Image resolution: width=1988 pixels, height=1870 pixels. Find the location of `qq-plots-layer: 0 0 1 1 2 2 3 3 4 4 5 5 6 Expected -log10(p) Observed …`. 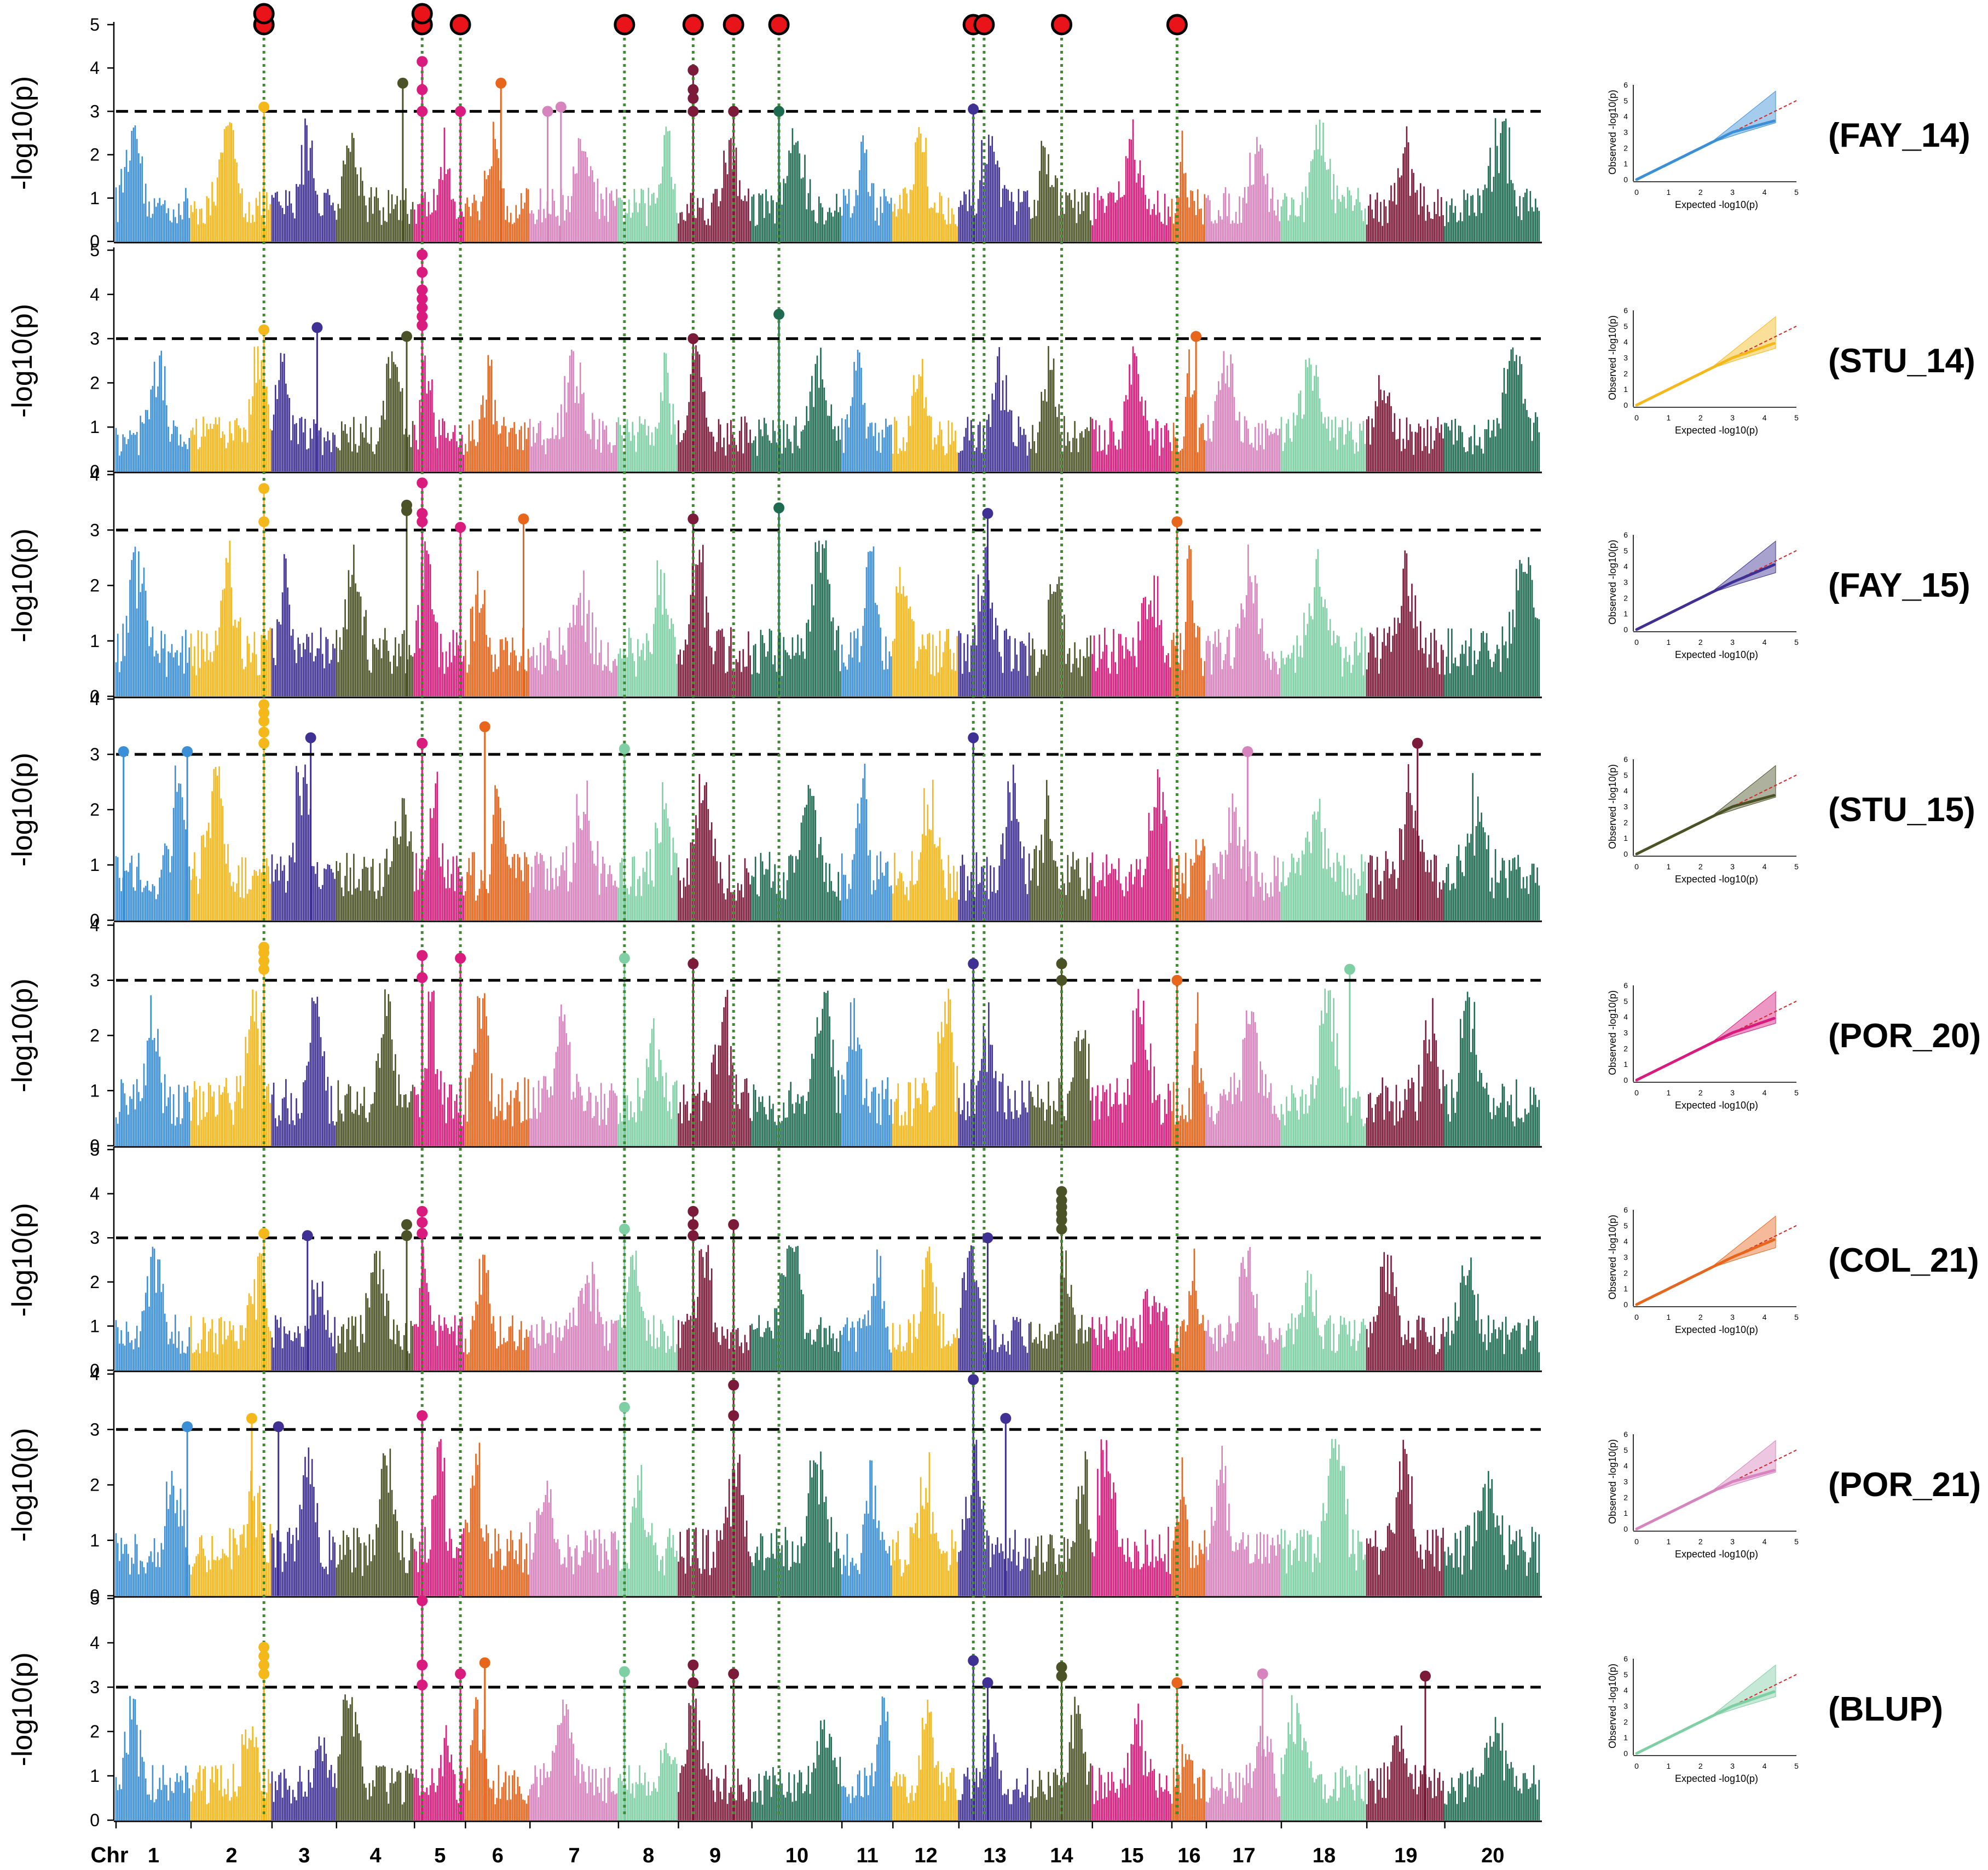

qq-plots-layer: 0 0 1 1 2 2 3 3 4 4 5 5 6 Expected -log10(p) Observed … is located at coordinates (1703, 932).